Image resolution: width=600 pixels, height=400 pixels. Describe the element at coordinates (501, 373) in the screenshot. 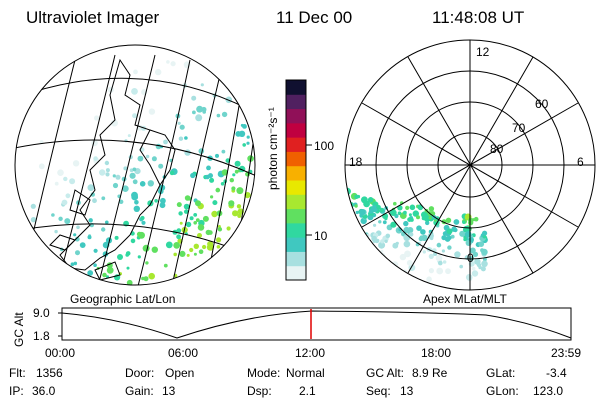

I see `glat-label: GLat:` at that location.